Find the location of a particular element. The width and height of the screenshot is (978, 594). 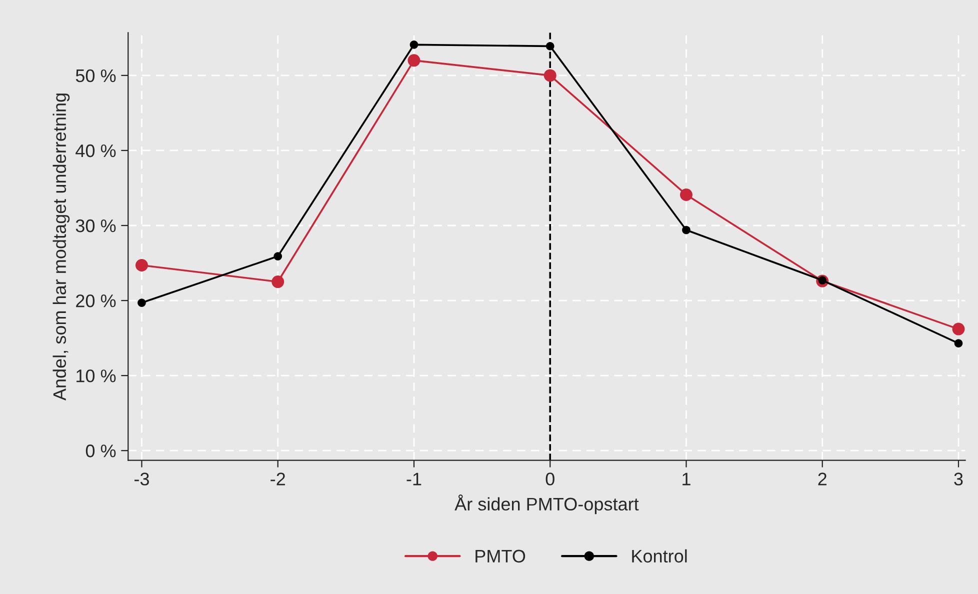

x-tick-label: -1 is located at coordinates (414, 479).